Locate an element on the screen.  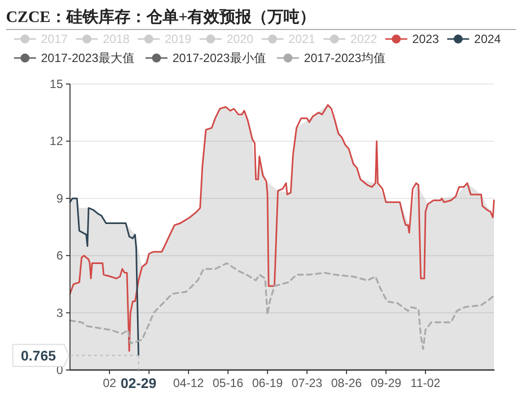
x-tick-label: 08-26 is located at coordinates (346, 383).